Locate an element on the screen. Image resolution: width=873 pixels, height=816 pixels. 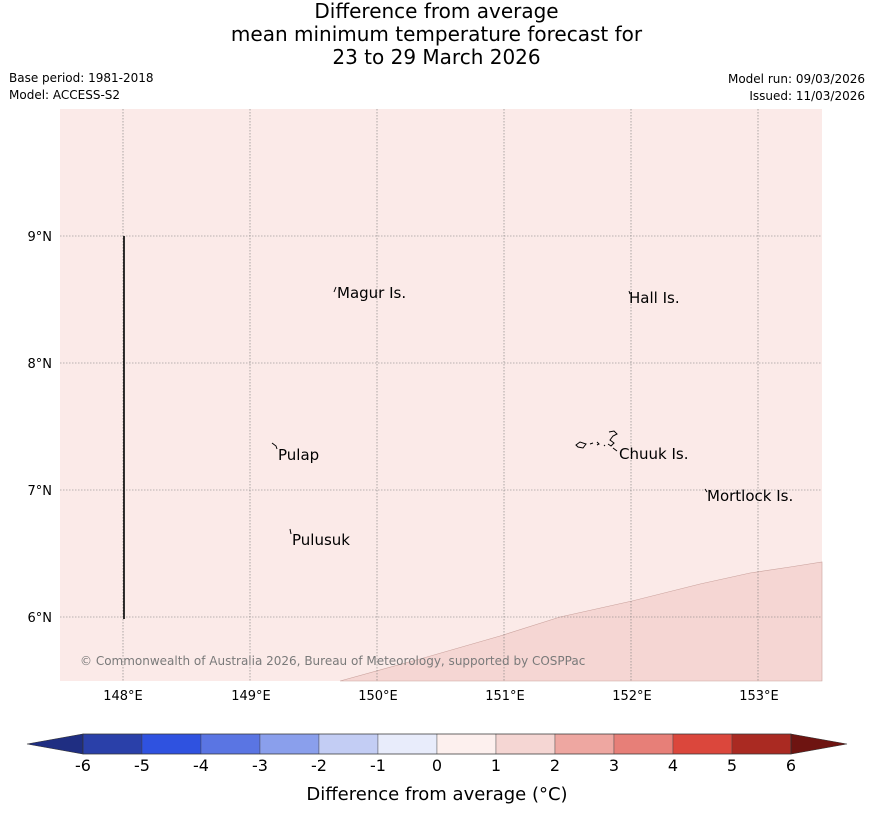
colorbar-tick-label: 3 is located at coordinates (614, 765).